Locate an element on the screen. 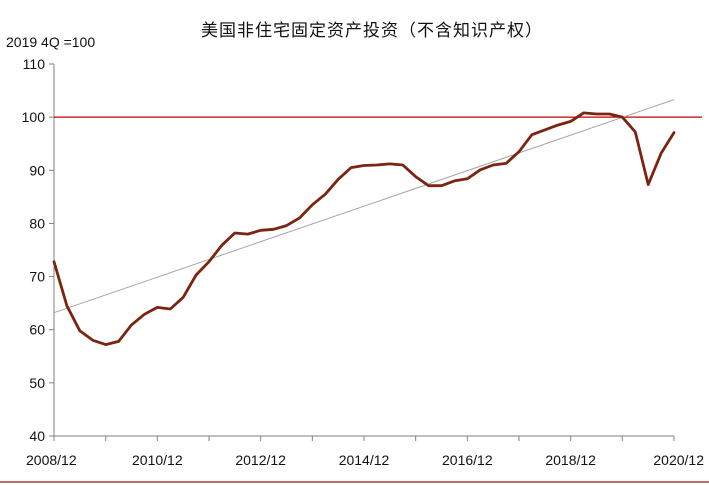 Image resolution: width=709 pixels, height=485 pixels. y-tick-label: 60 is located at coordinates (37, 330).